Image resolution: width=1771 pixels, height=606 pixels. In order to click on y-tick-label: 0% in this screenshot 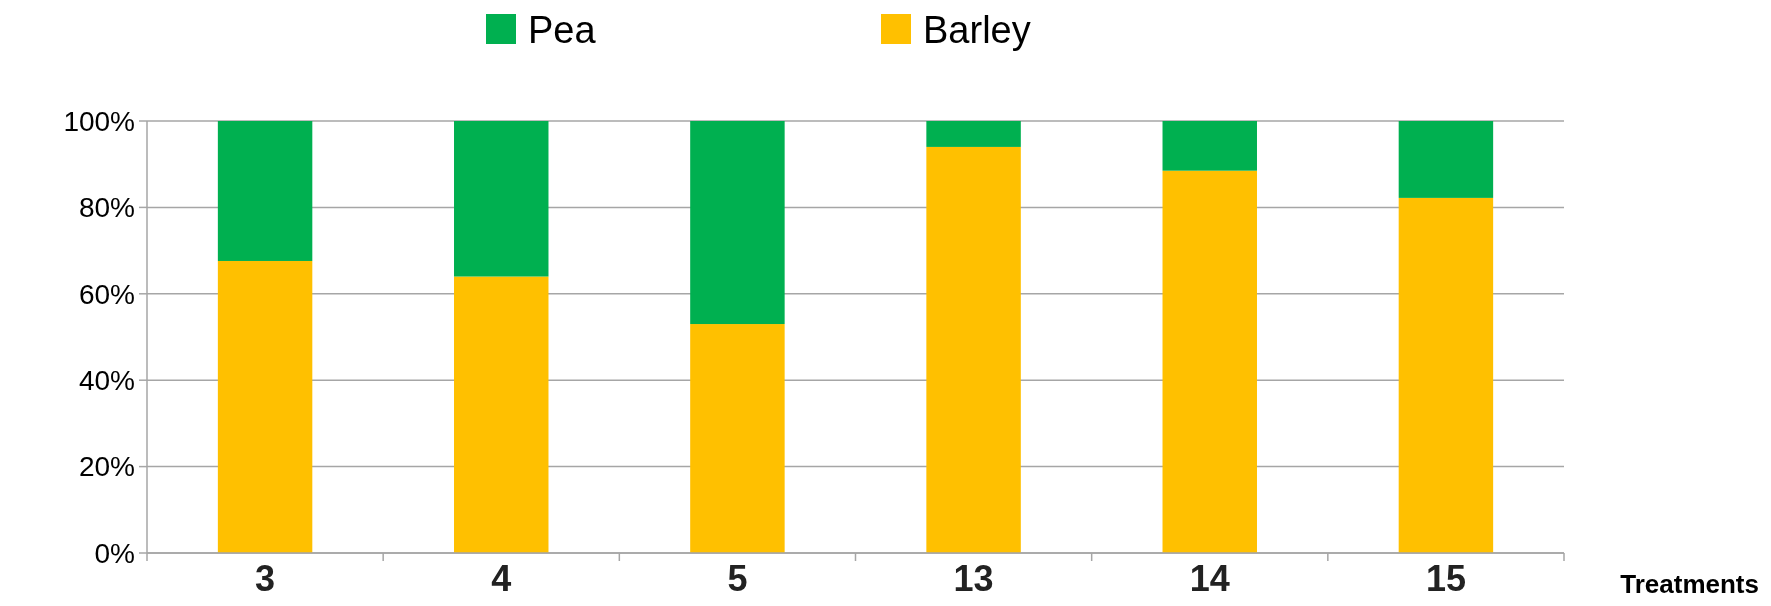, I will do `click(114, 553)`.